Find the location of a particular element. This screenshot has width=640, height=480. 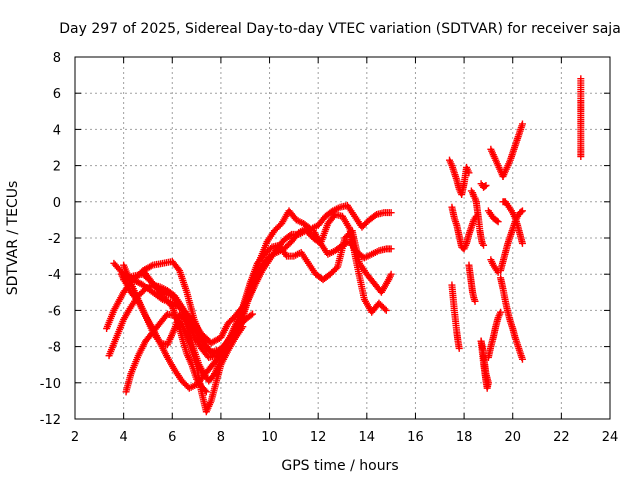

y-tick-label: 8 is located at coordinates (57, 58).